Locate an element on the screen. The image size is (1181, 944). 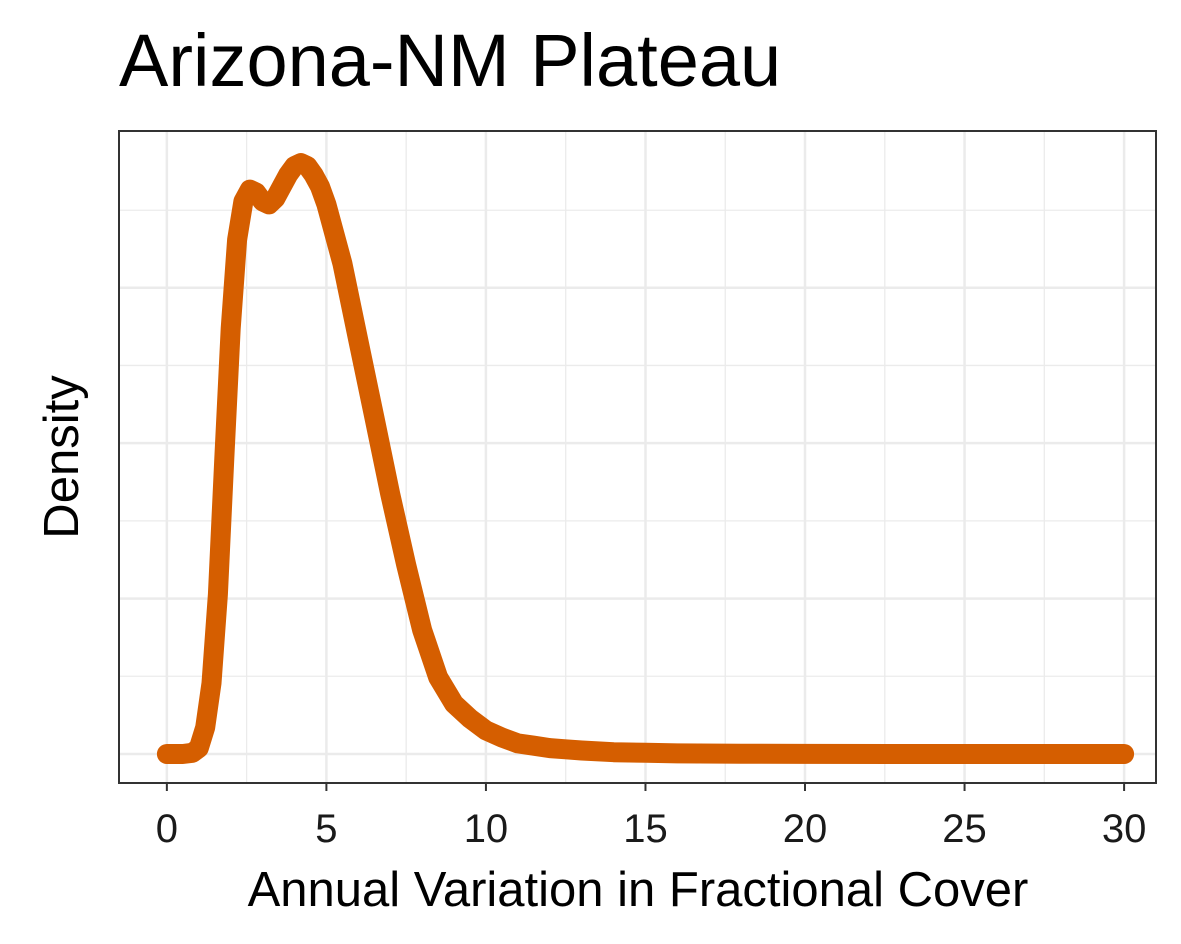
x-tick-label: 10 is located at coordinates (486, 829).